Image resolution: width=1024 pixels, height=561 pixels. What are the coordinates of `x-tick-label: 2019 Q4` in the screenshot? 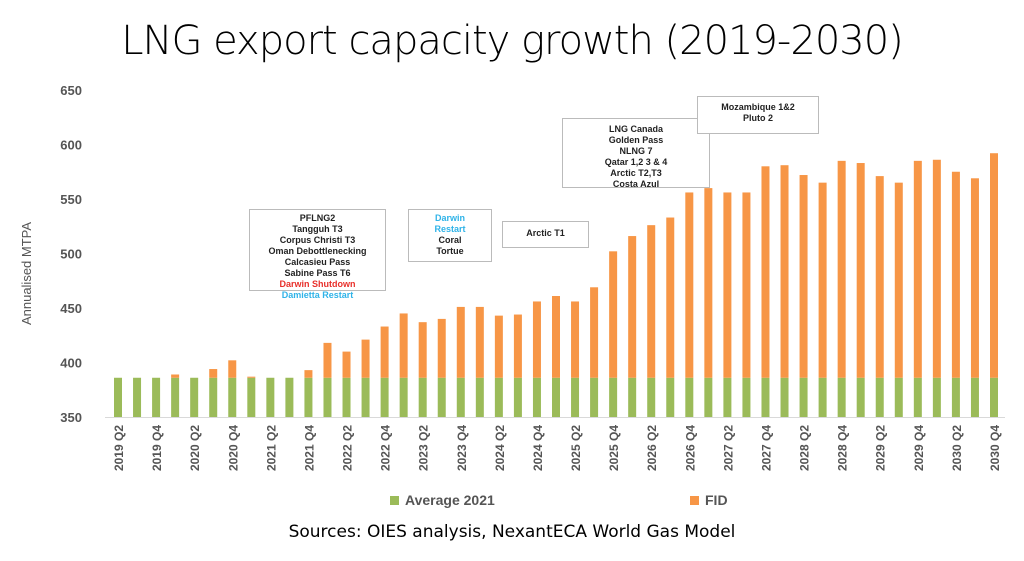 It's located at (157, 448).